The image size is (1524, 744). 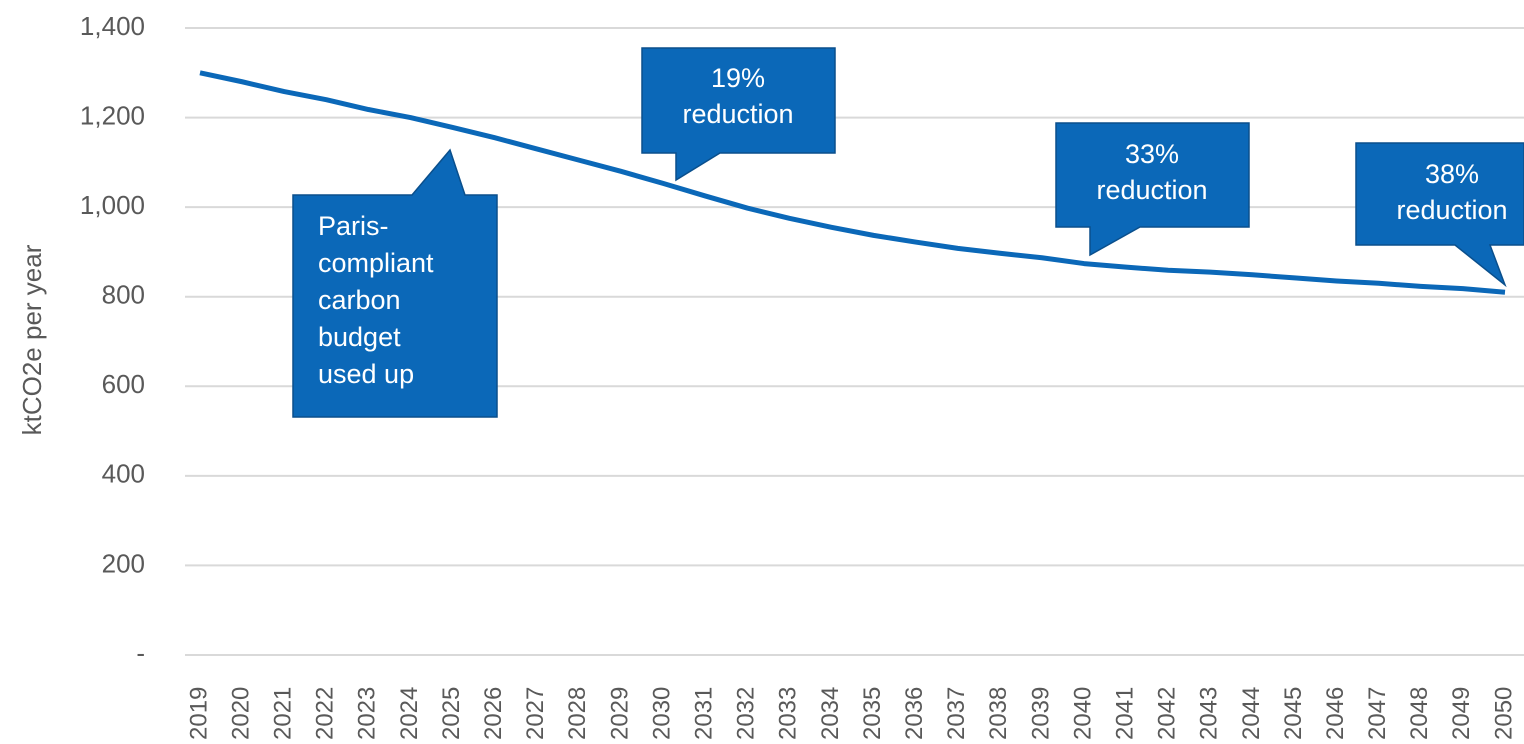 I want to click on x-tick-label: 2020, so click(x=240, y=713).